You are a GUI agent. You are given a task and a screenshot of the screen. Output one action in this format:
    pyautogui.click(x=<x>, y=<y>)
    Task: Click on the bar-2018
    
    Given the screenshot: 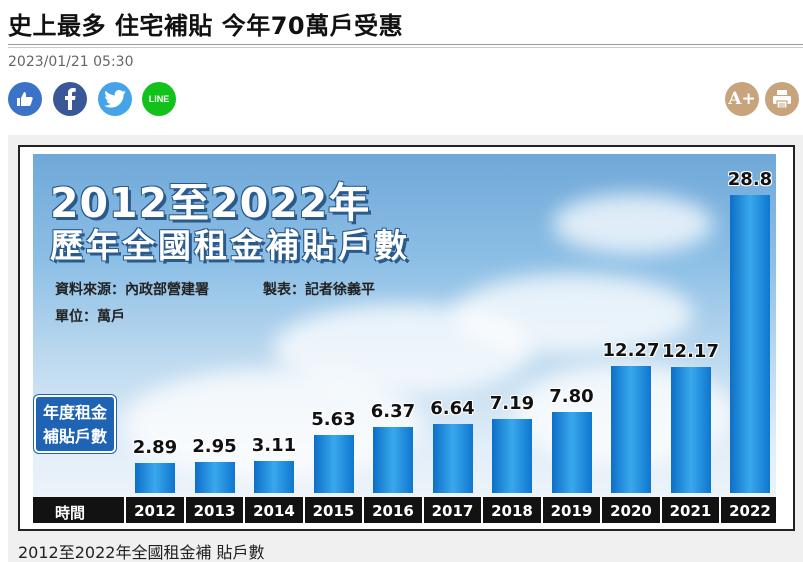 What is the action you would take?
    pyautogui.click(x=512, y=455)
    